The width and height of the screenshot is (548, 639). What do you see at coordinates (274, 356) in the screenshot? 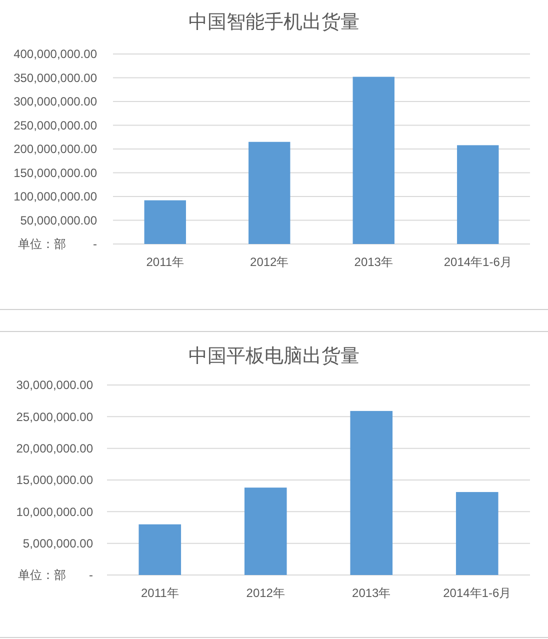
I see `chart-title: 中国平板电脑出货量` at bounding box center [274, 356].